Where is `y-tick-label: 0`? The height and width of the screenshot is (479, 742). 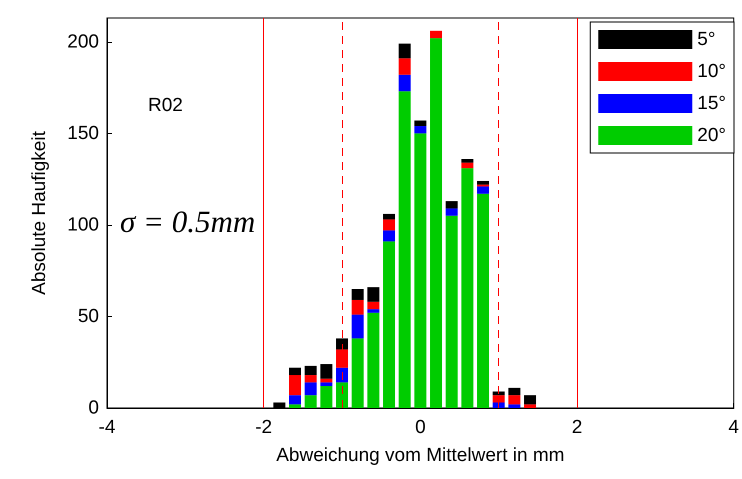 y-tick-label: 0 is located at coordinates (93, 408).